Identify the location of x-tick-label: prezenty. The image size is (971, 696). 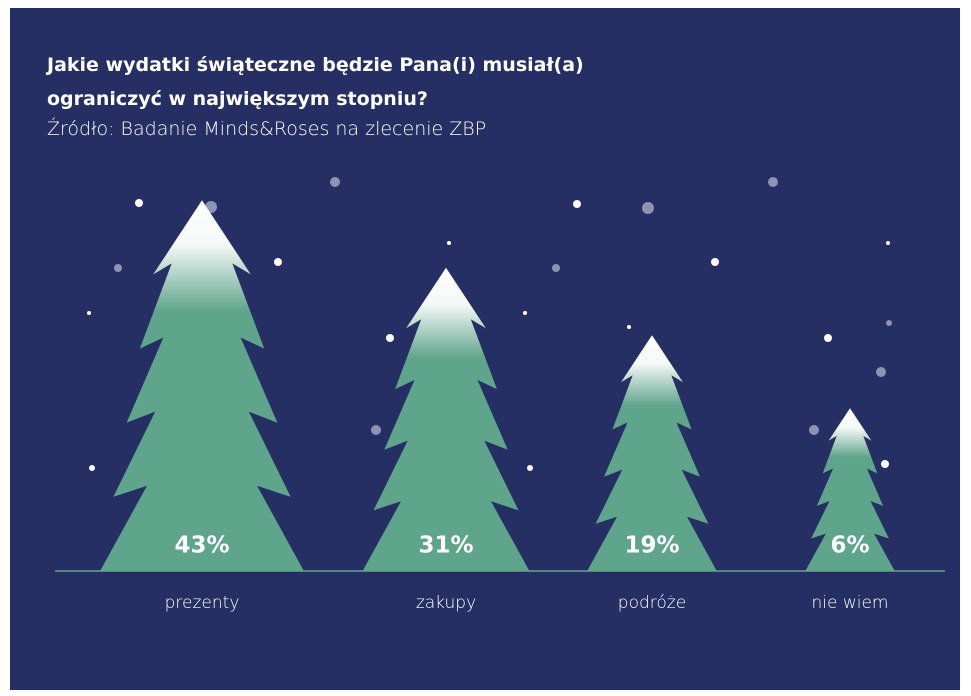
(202, 603).